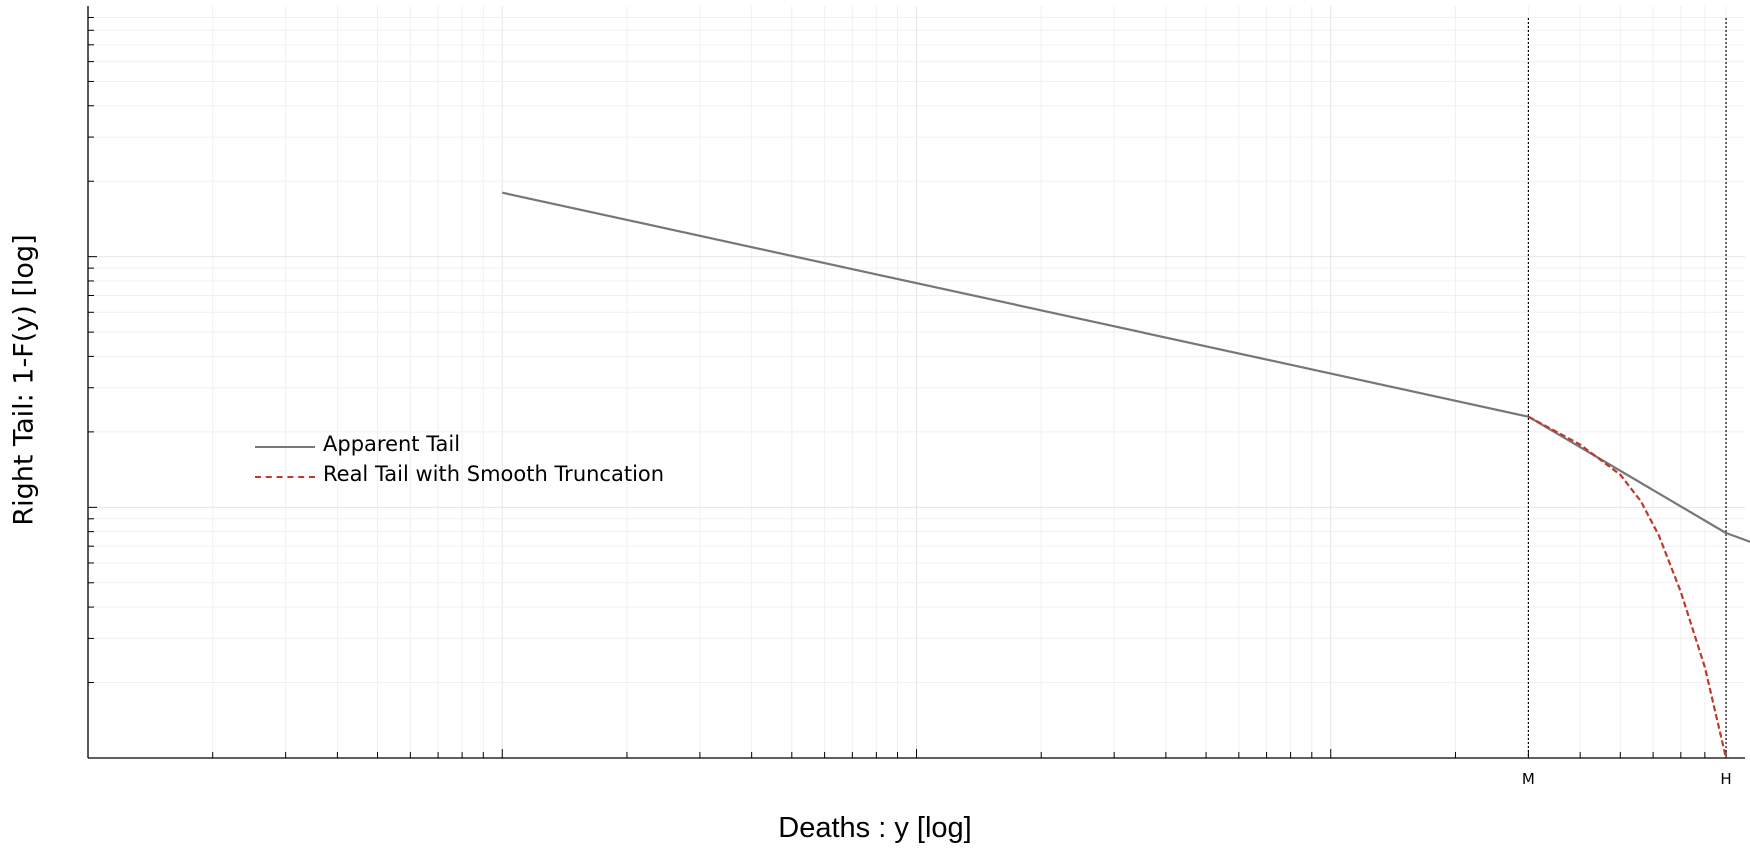 This screenshot has width=1750, height=855. Describe the element at coordinates (24, 380) in the screenshot. I see `y-axis-label: Right Tail: 1-F(y) [log]` at that location.